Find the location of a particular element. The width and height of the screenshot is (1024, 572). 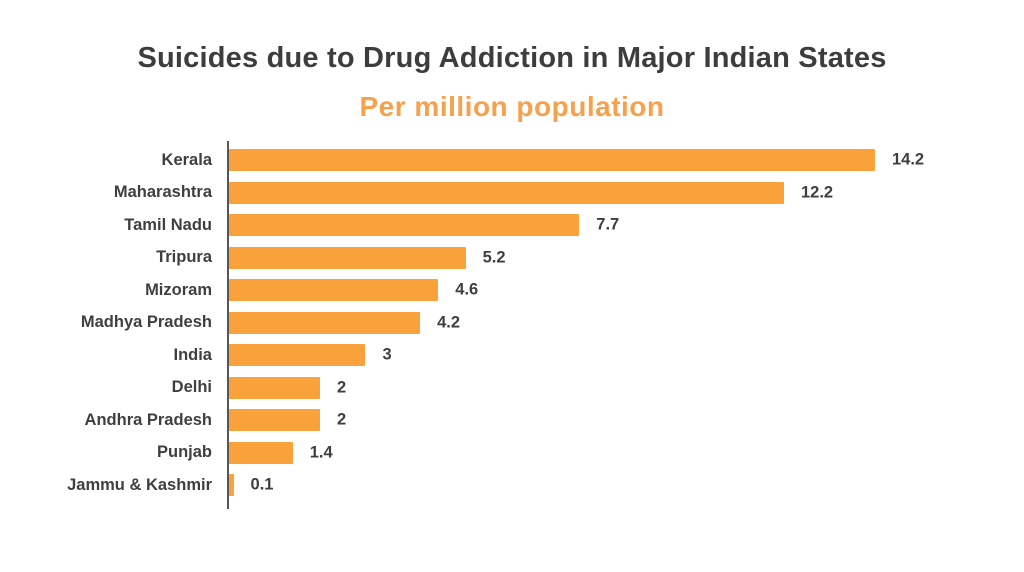

bar-row: Madhya Pradesh 4.2 is located at coordinates (500, 323).